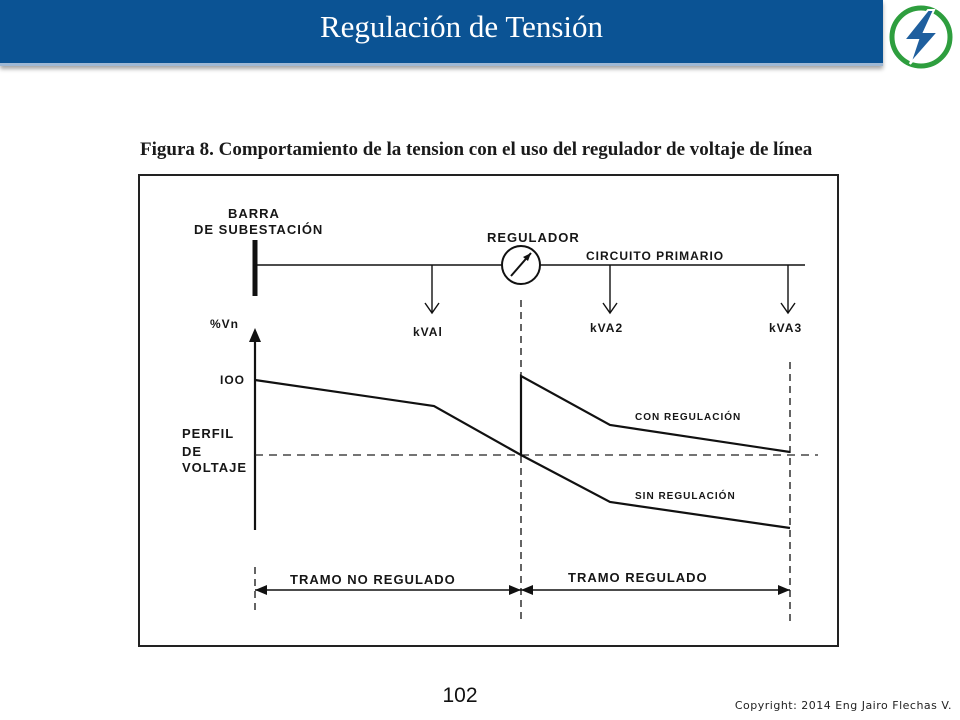  I want to click on label-circuito-primario: CIRCUITO PRIMARIO, so click(655, 256).